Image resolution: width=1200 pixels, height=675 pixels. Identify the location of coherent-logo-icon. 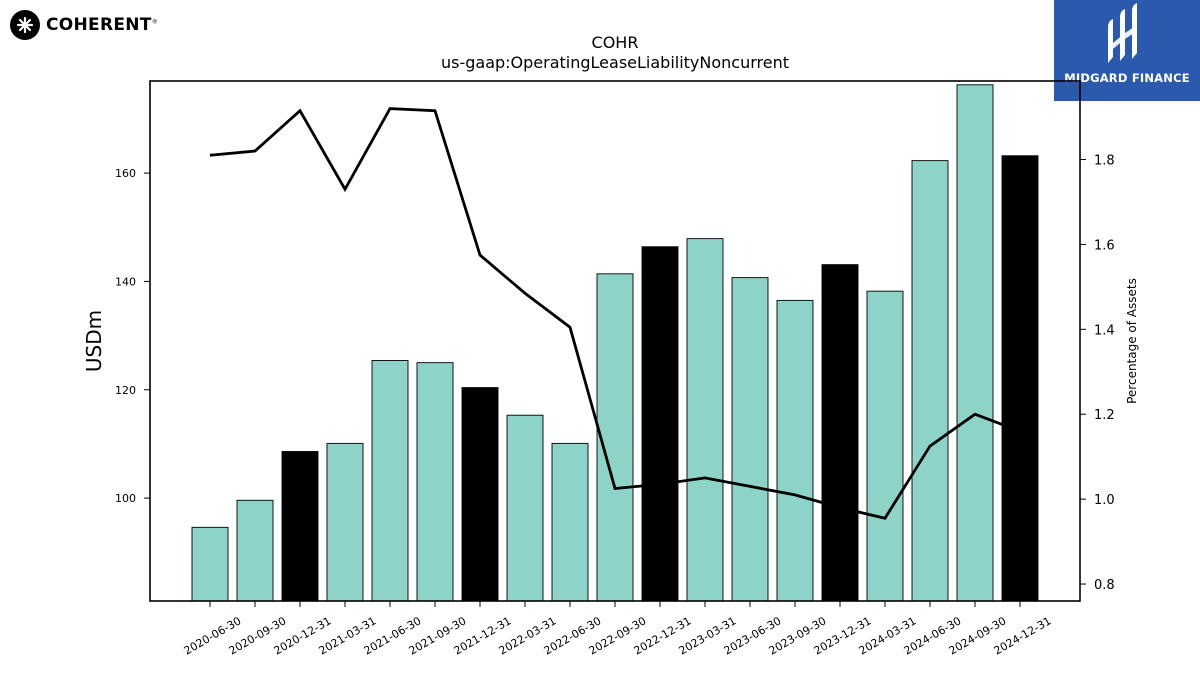
(25, 25).